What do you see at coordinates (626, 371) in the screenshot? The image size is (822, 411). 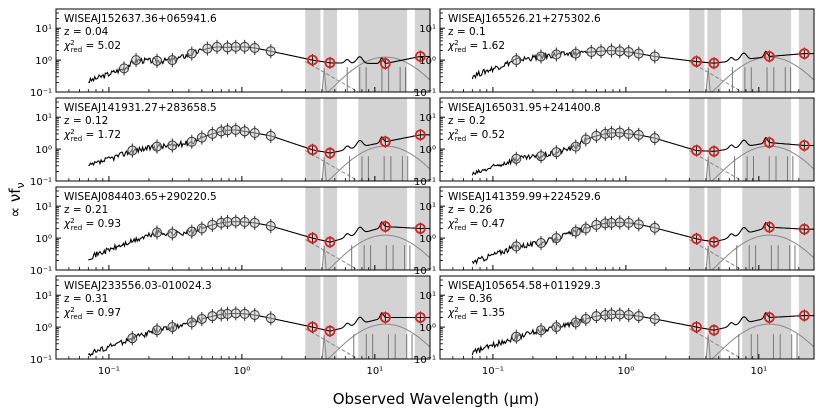 I see `x-tick-label: 10⁰` at bounding box center [626, 371].